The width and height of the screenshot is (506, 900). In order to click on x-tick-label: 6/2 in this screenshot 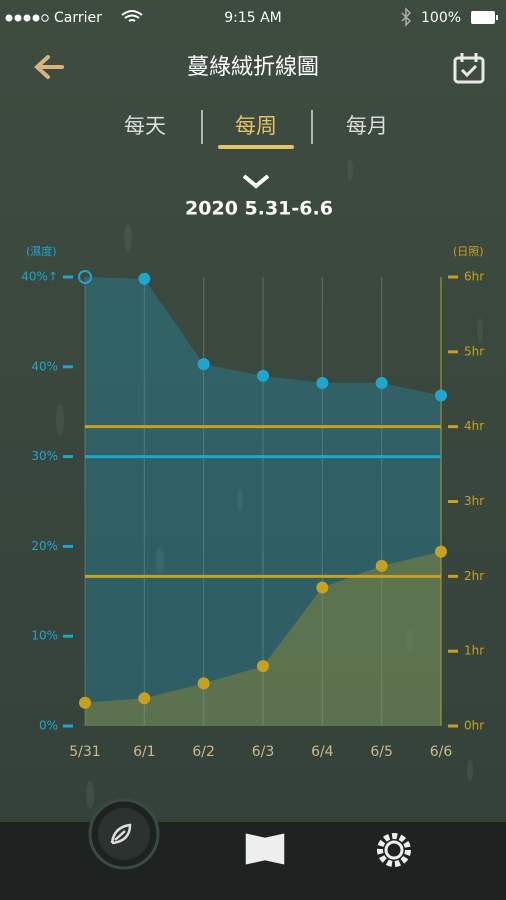, I will do `click(203, 752)`.